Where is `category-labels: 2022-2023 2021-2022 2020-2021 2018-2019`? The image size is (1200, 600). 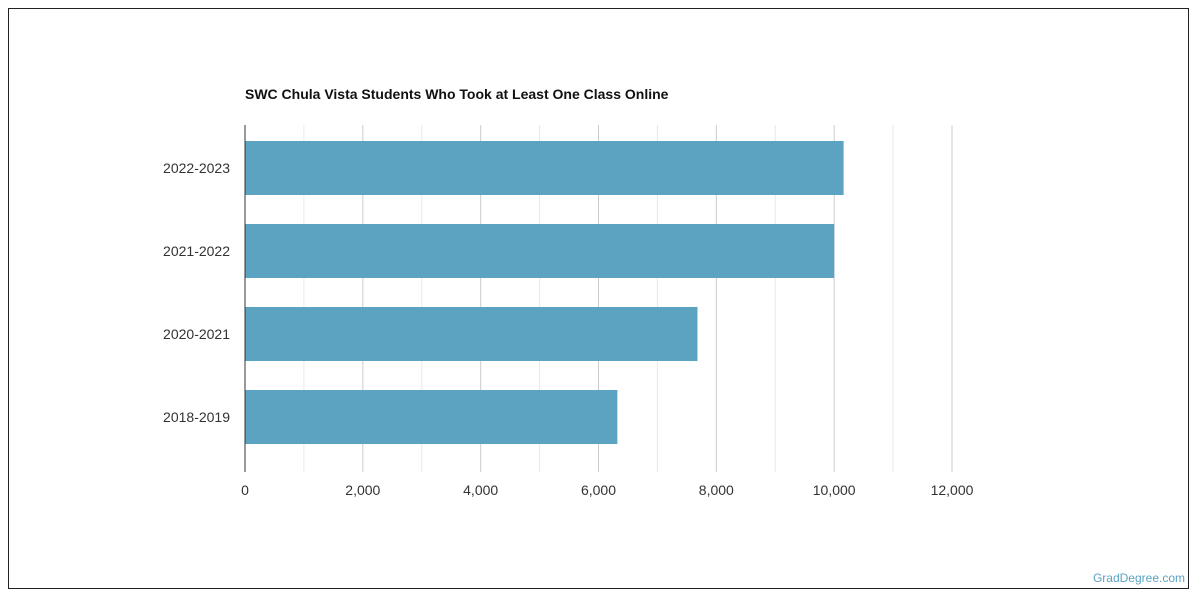 category-labels: 2022-2023 2021-2022 2020-2021 2018-2019 is located at coordinates (196, 292).